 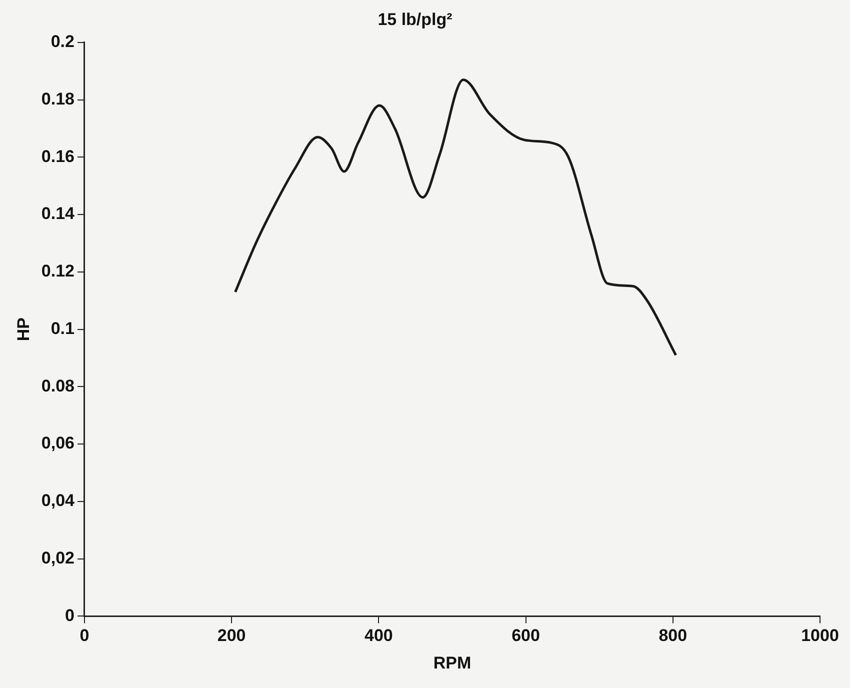 What do you see at coordinates (415, 19) in the screenshot?
I see `chart-title: 15 lb/plg²` at bounding box center [415, 19].